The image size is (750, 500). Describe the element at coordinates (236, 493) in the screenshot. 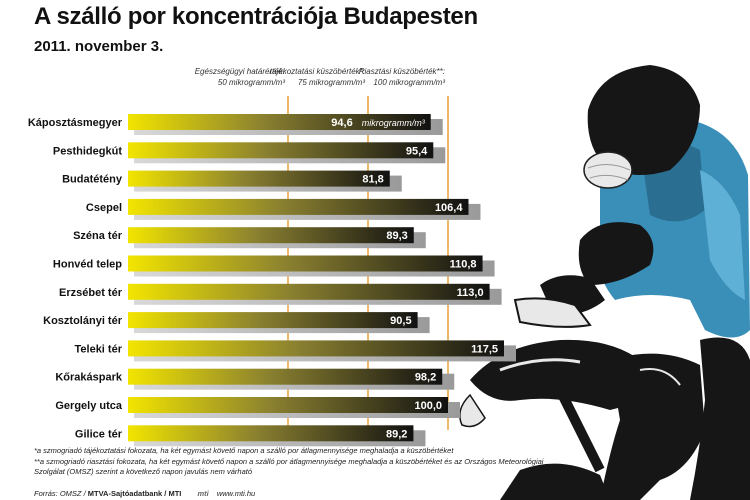

I see `source-url: www.mti.hu` at that location.